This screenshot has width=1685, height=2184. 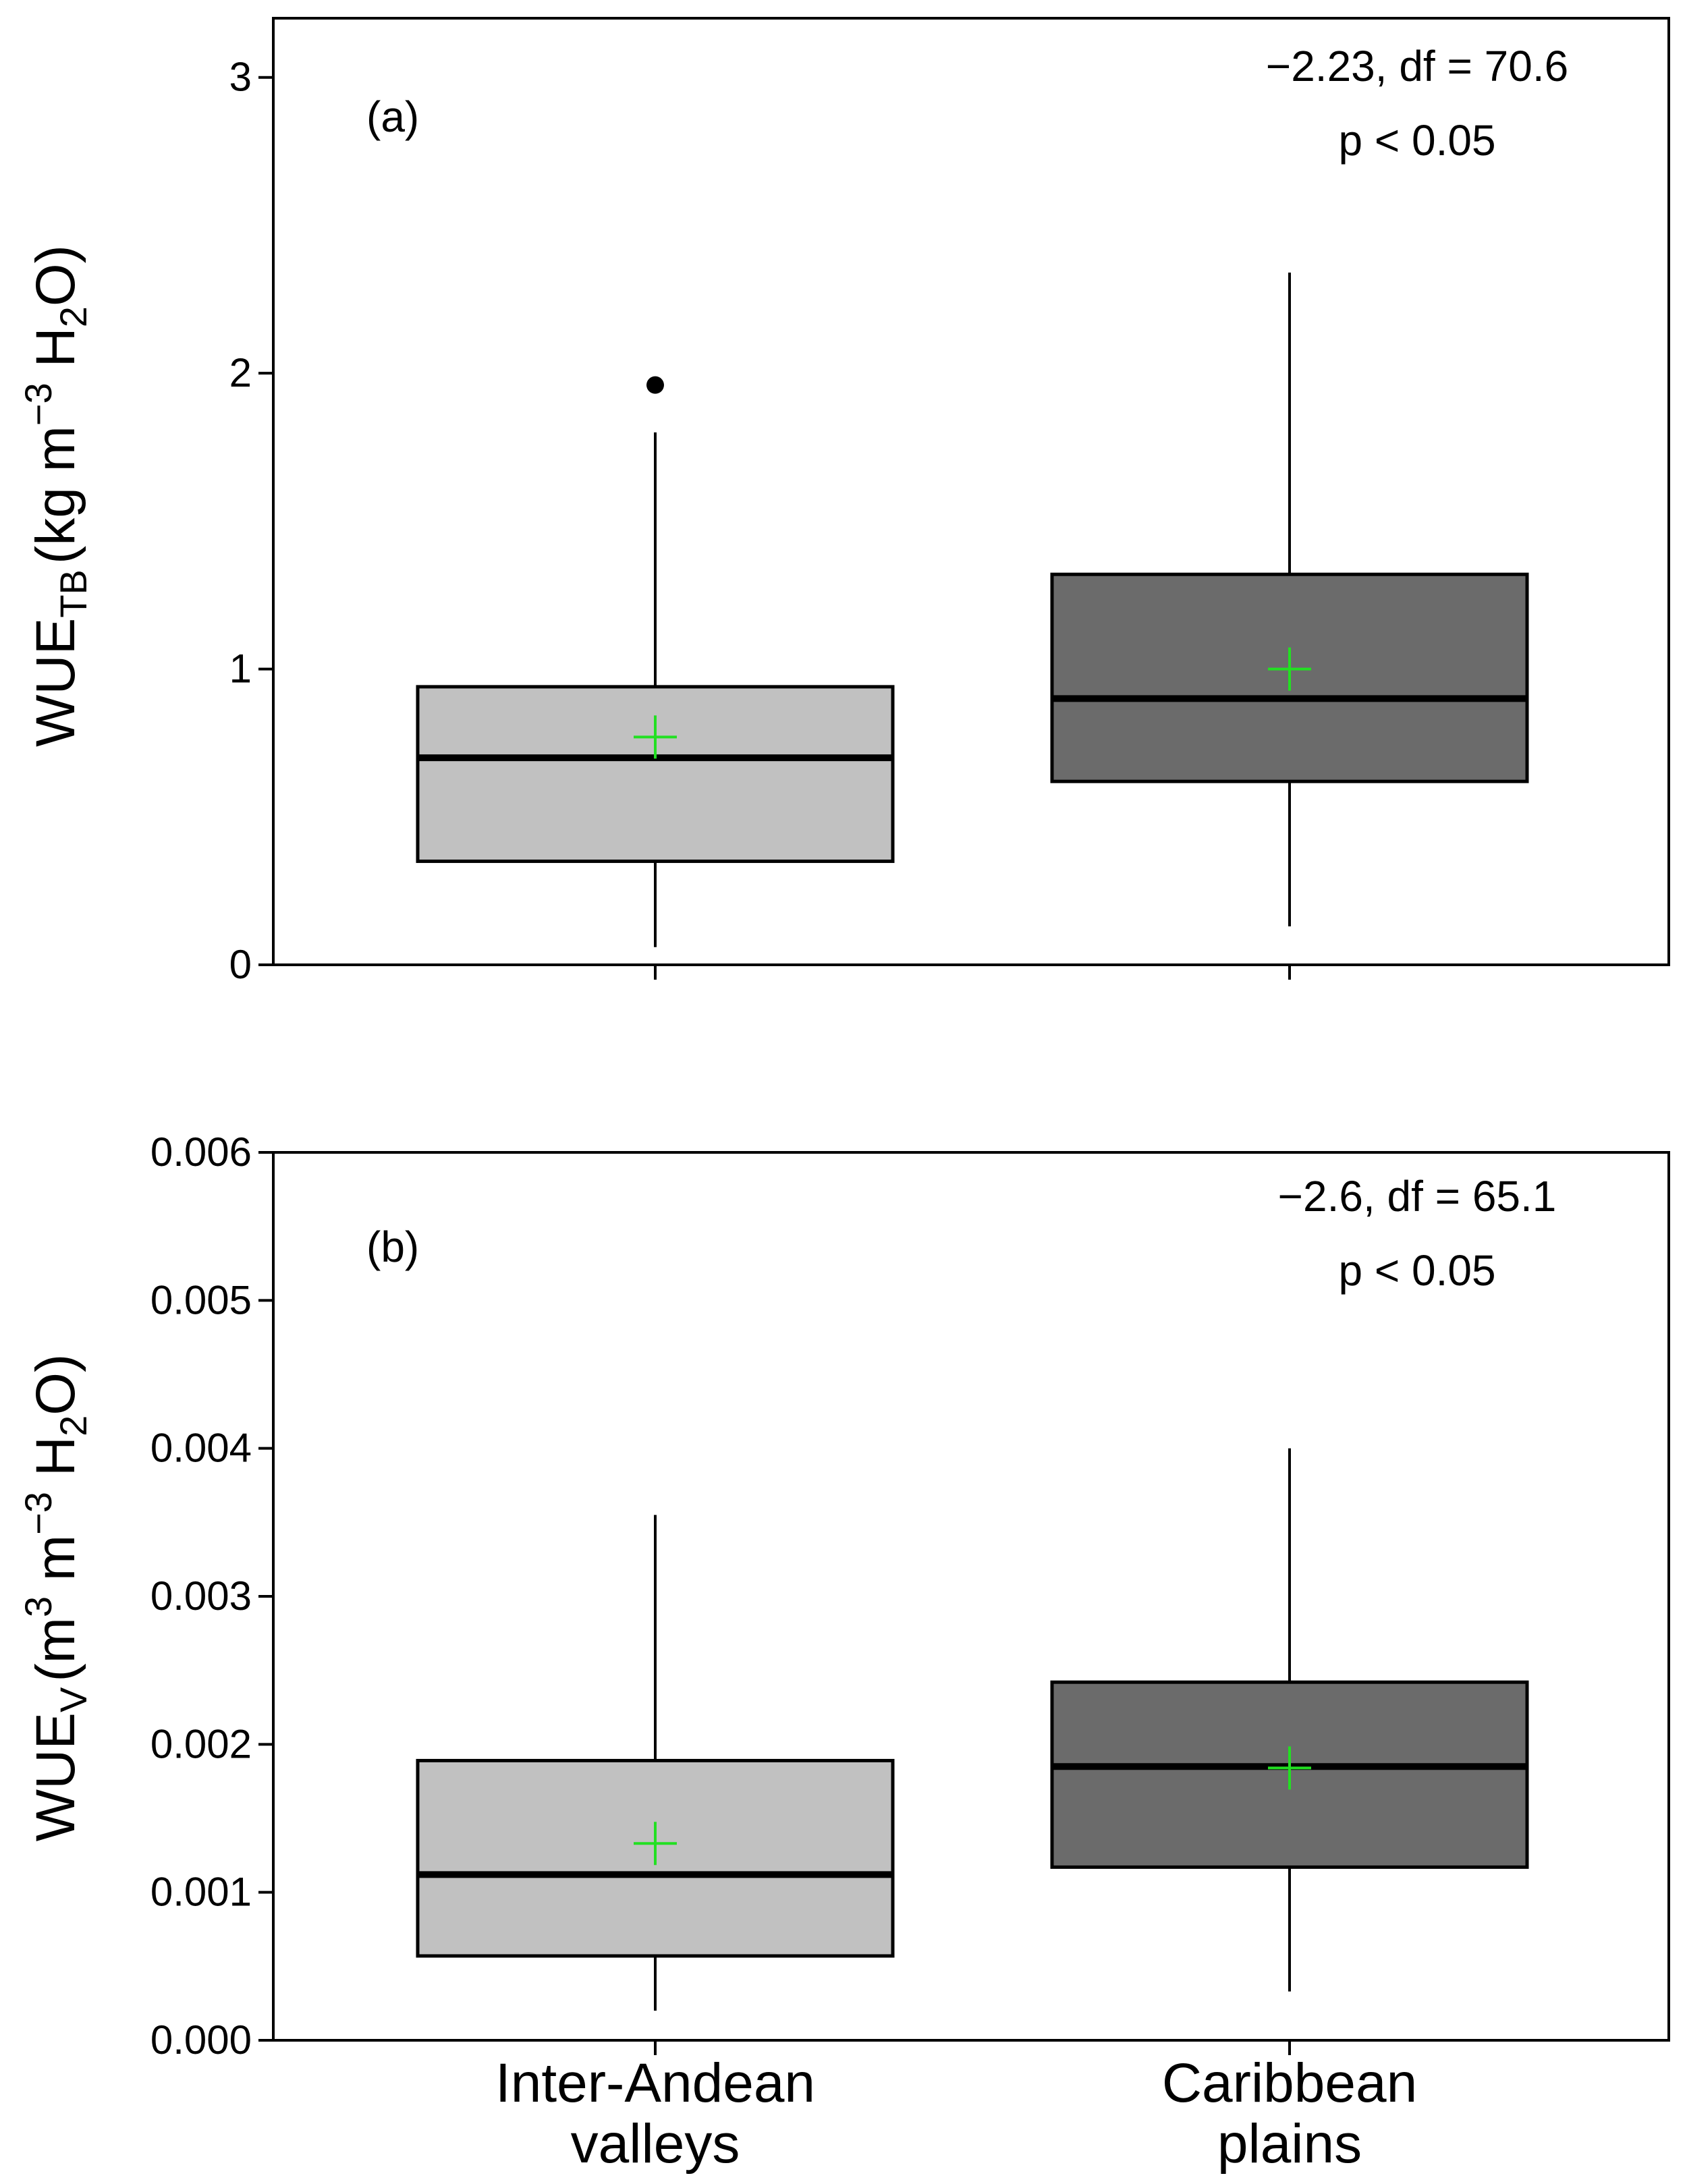 I want to click on panel-b-ytick-label: 0.000, so click(x=201, y=2040).